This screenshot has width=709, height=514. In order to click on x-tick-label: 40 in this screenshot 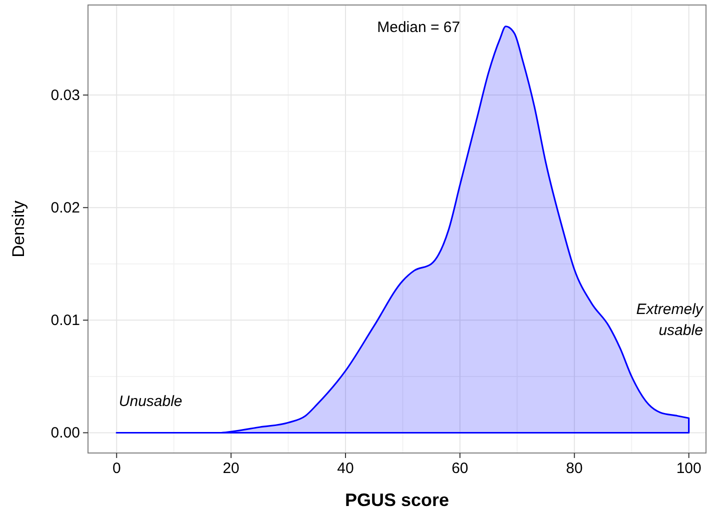, I will do `click(345, 468)`.